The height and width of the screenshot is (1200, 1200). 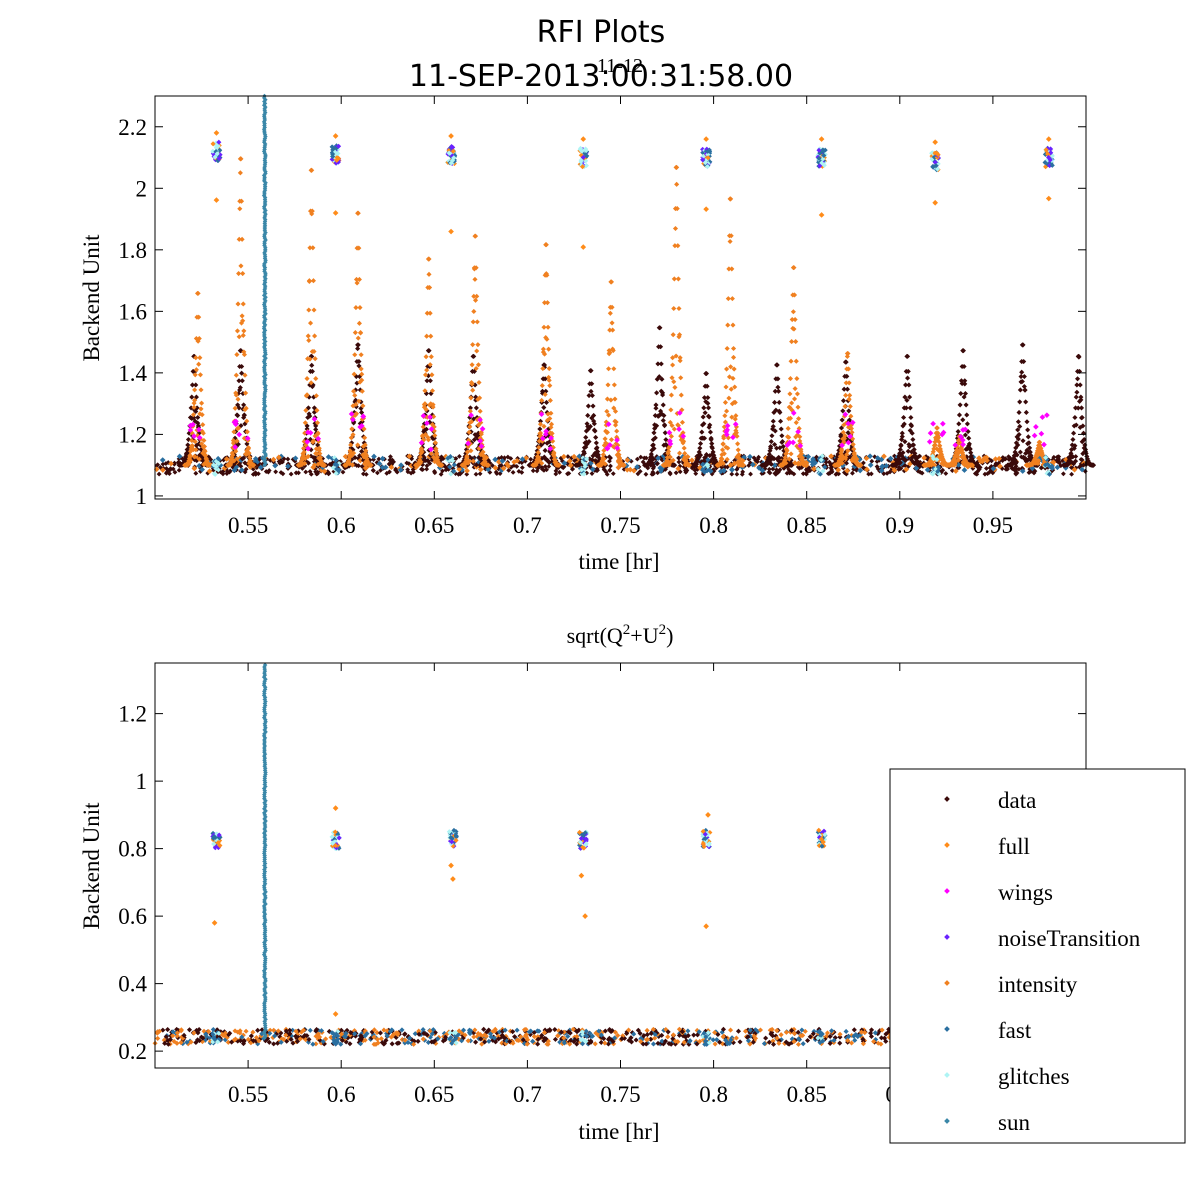 What do you see at coordinates (132, 434) in the screenshot?
I see `top-ytick-label: 1.2` at bounding box center [132, 434].